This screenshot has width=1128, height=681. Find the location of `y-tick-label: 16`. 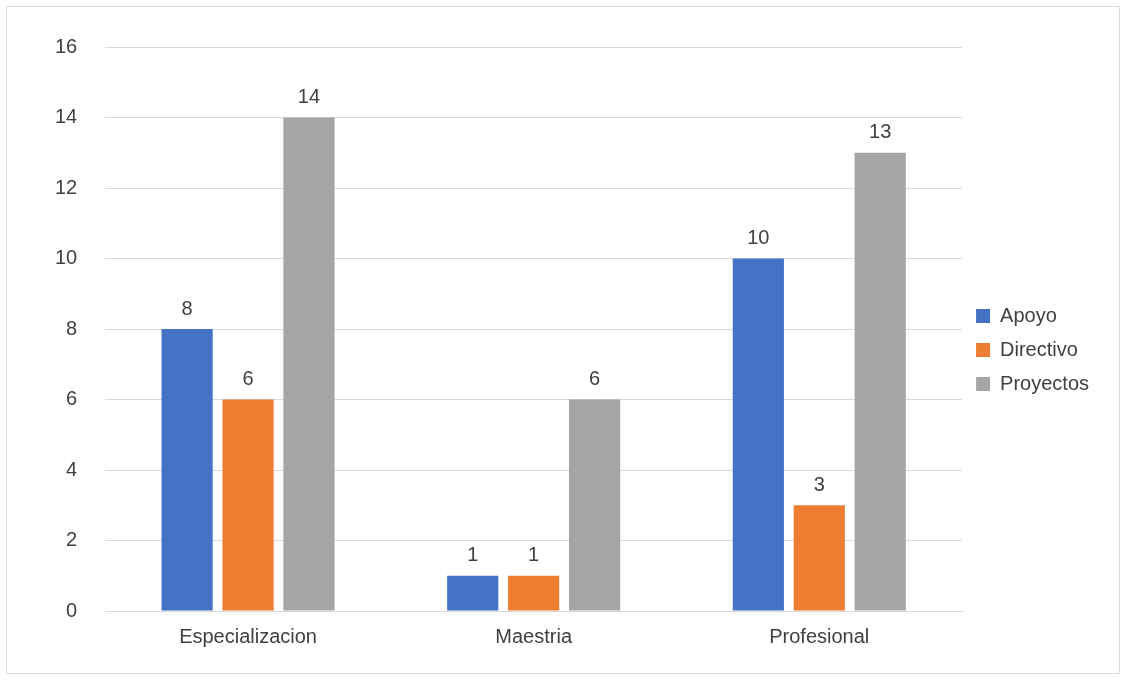

y-tick-label: 16 is located at coordinates (66, 45).